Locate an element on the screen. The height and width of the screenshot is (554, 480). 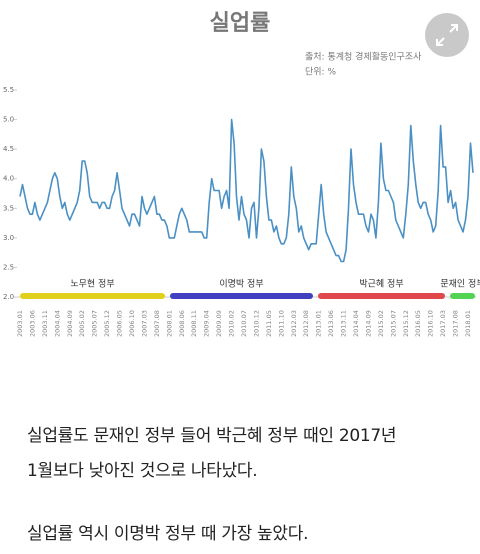
x-tick-label: 2003.11 is located at coordinates (45, 323).